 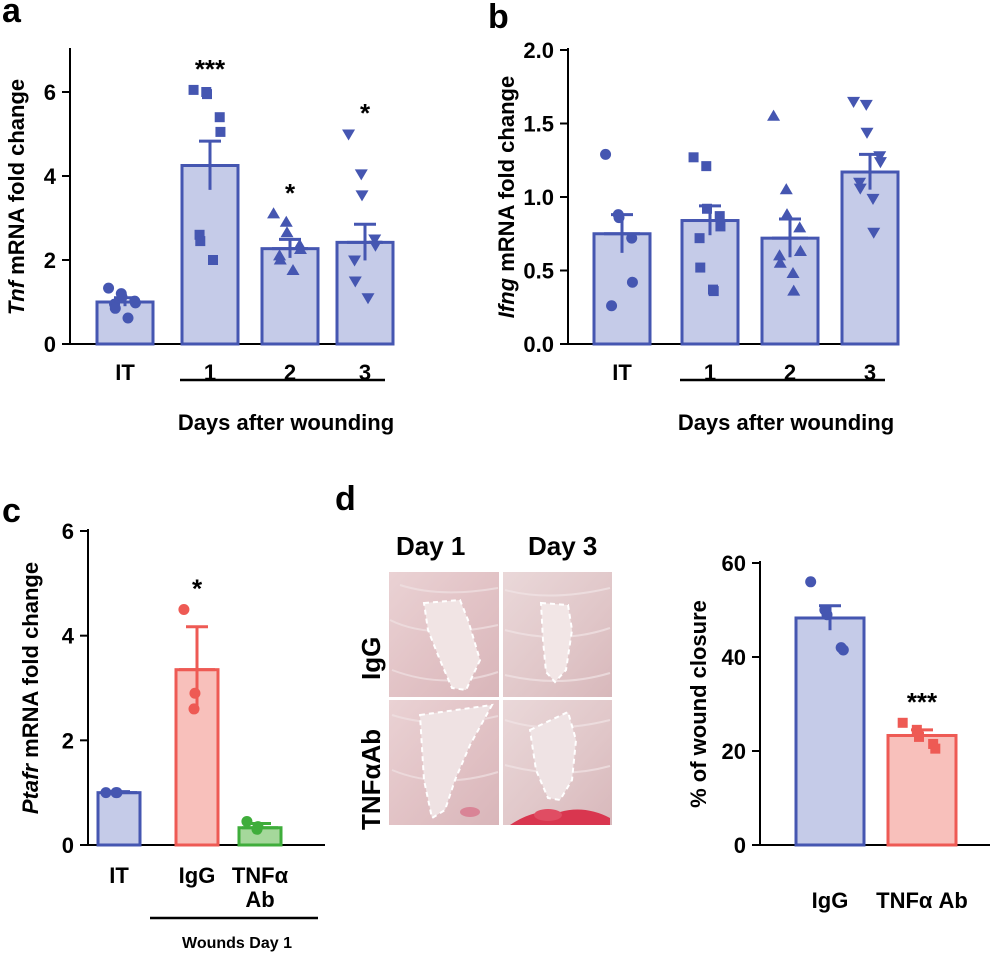 What do you see at coordinates (68, 740) in the screenshot?
I see `y-tick-label: 2` at bounding box center [68, 740].